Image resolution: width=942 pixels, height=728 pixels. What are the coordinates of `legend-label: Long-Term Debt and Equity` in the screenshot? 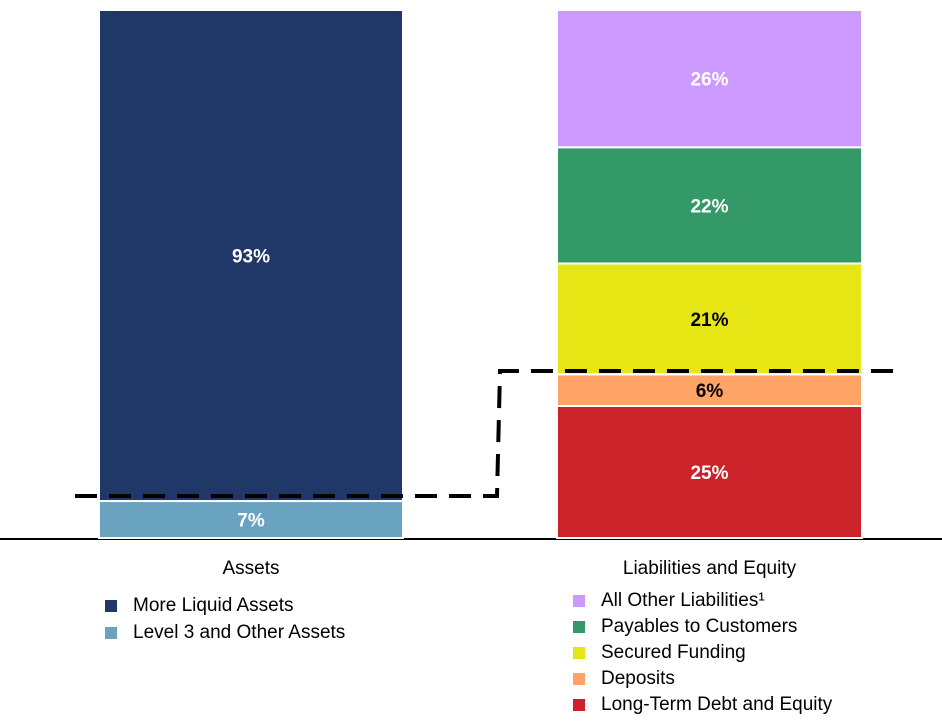 It's located at (717, 704).